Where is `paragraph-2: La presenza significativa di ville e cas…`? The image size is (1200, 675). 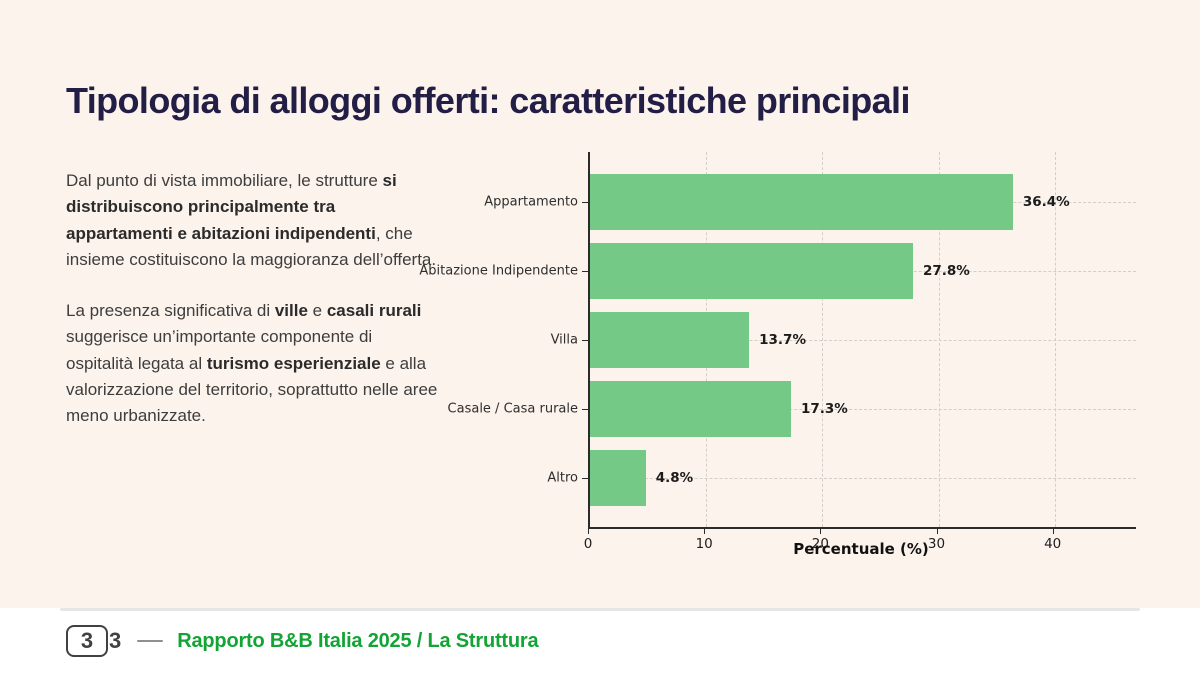 paragraph-2: La presenza significativa di ville e cas… is located at coordinates (252, 363).